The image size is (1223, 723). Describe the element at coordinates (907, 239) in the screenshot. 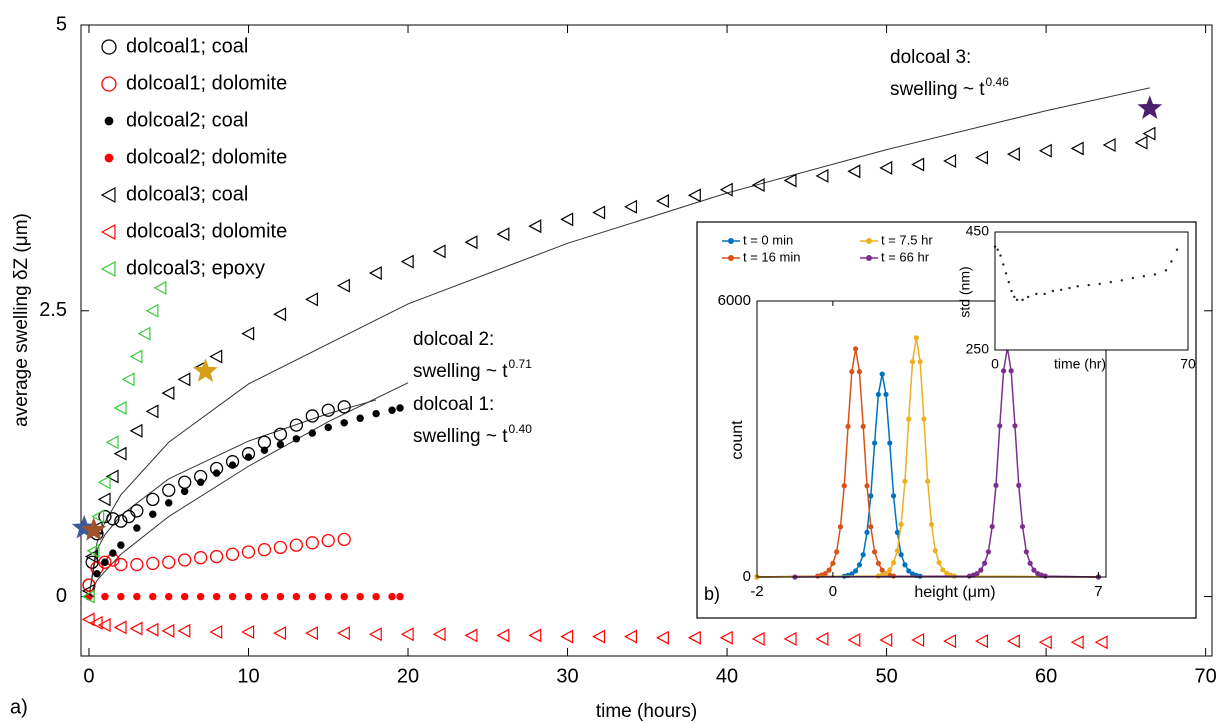

I see `legend-label: t = 7.5 hr` at that location.